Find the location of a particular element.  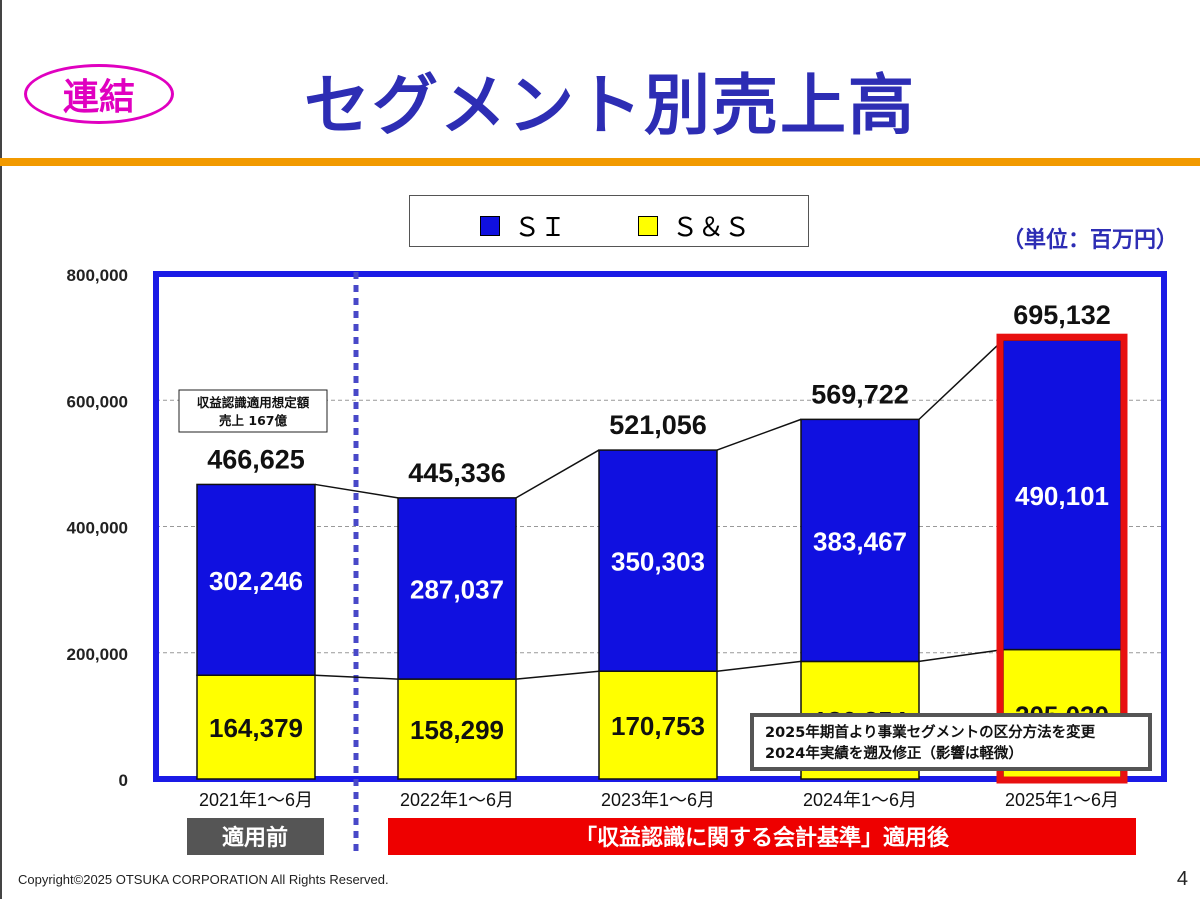

data-label-si: 490,101 is located at coordinates (1062, 496).